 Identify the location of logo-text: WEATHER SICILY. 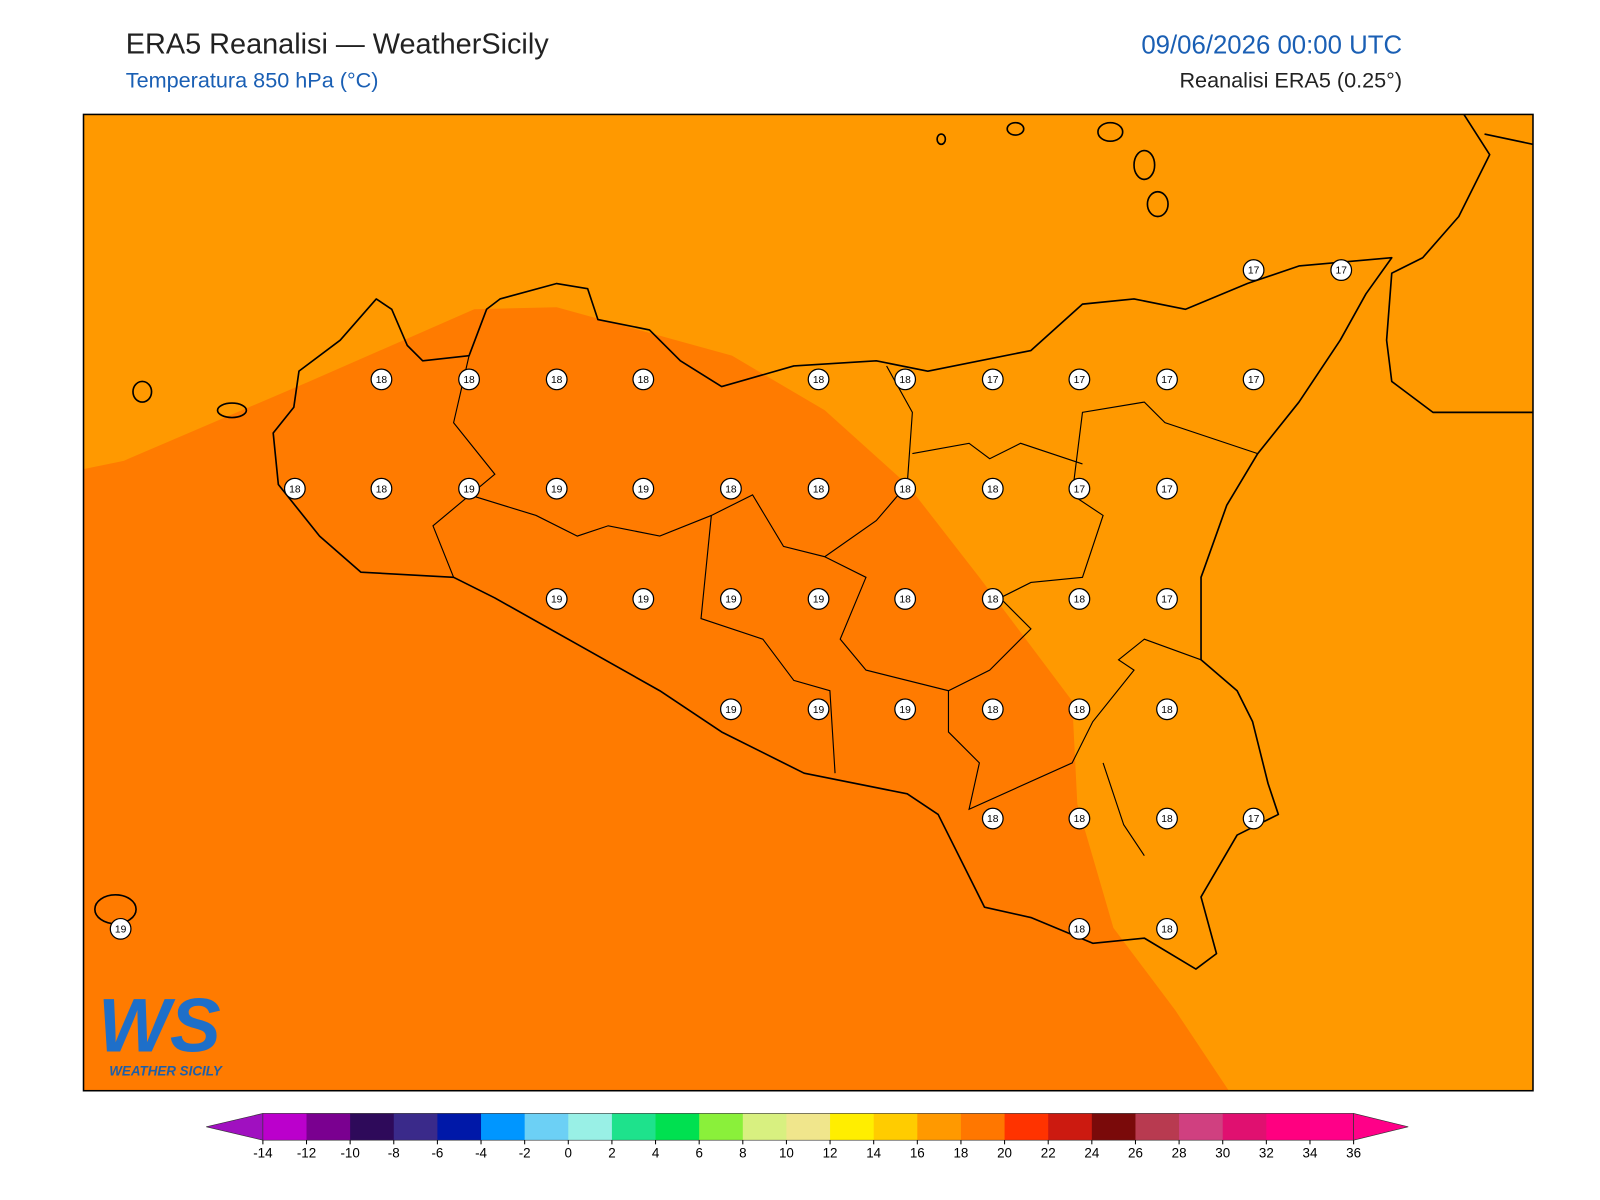
(166, 1070).